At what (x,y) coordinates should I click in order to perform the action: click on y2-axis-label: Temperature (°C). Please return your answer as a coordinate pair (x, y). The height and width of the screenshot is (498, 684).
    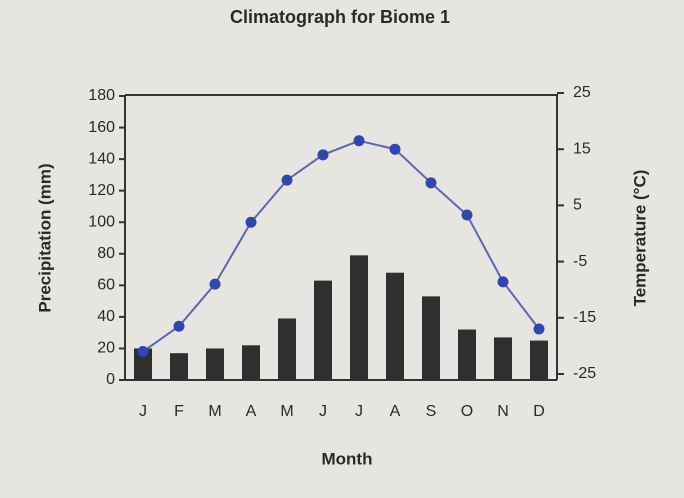
    Looking at the image, I should click on (639, 238).